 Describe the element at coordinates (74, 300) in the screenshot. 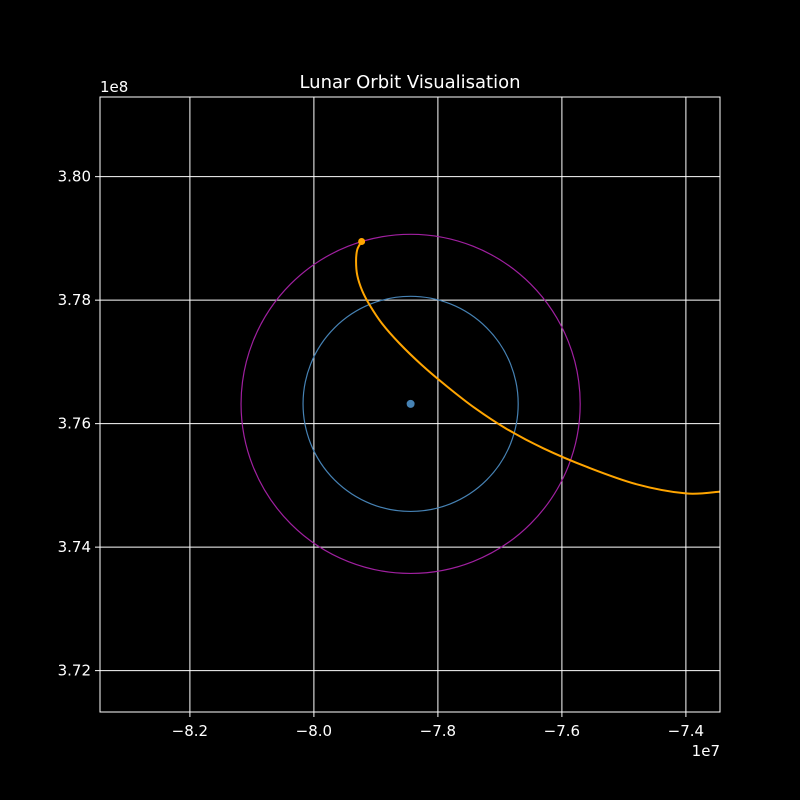

I see `y-tick-label: 3.78` at that location.